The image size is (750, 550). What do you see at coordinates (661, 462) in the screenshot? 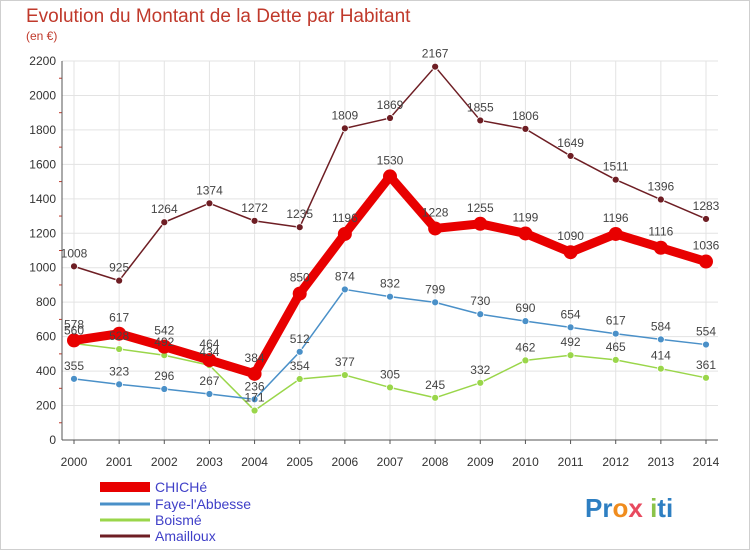
I see `x-tick-label: 2013` at bounding box center [661, 462].